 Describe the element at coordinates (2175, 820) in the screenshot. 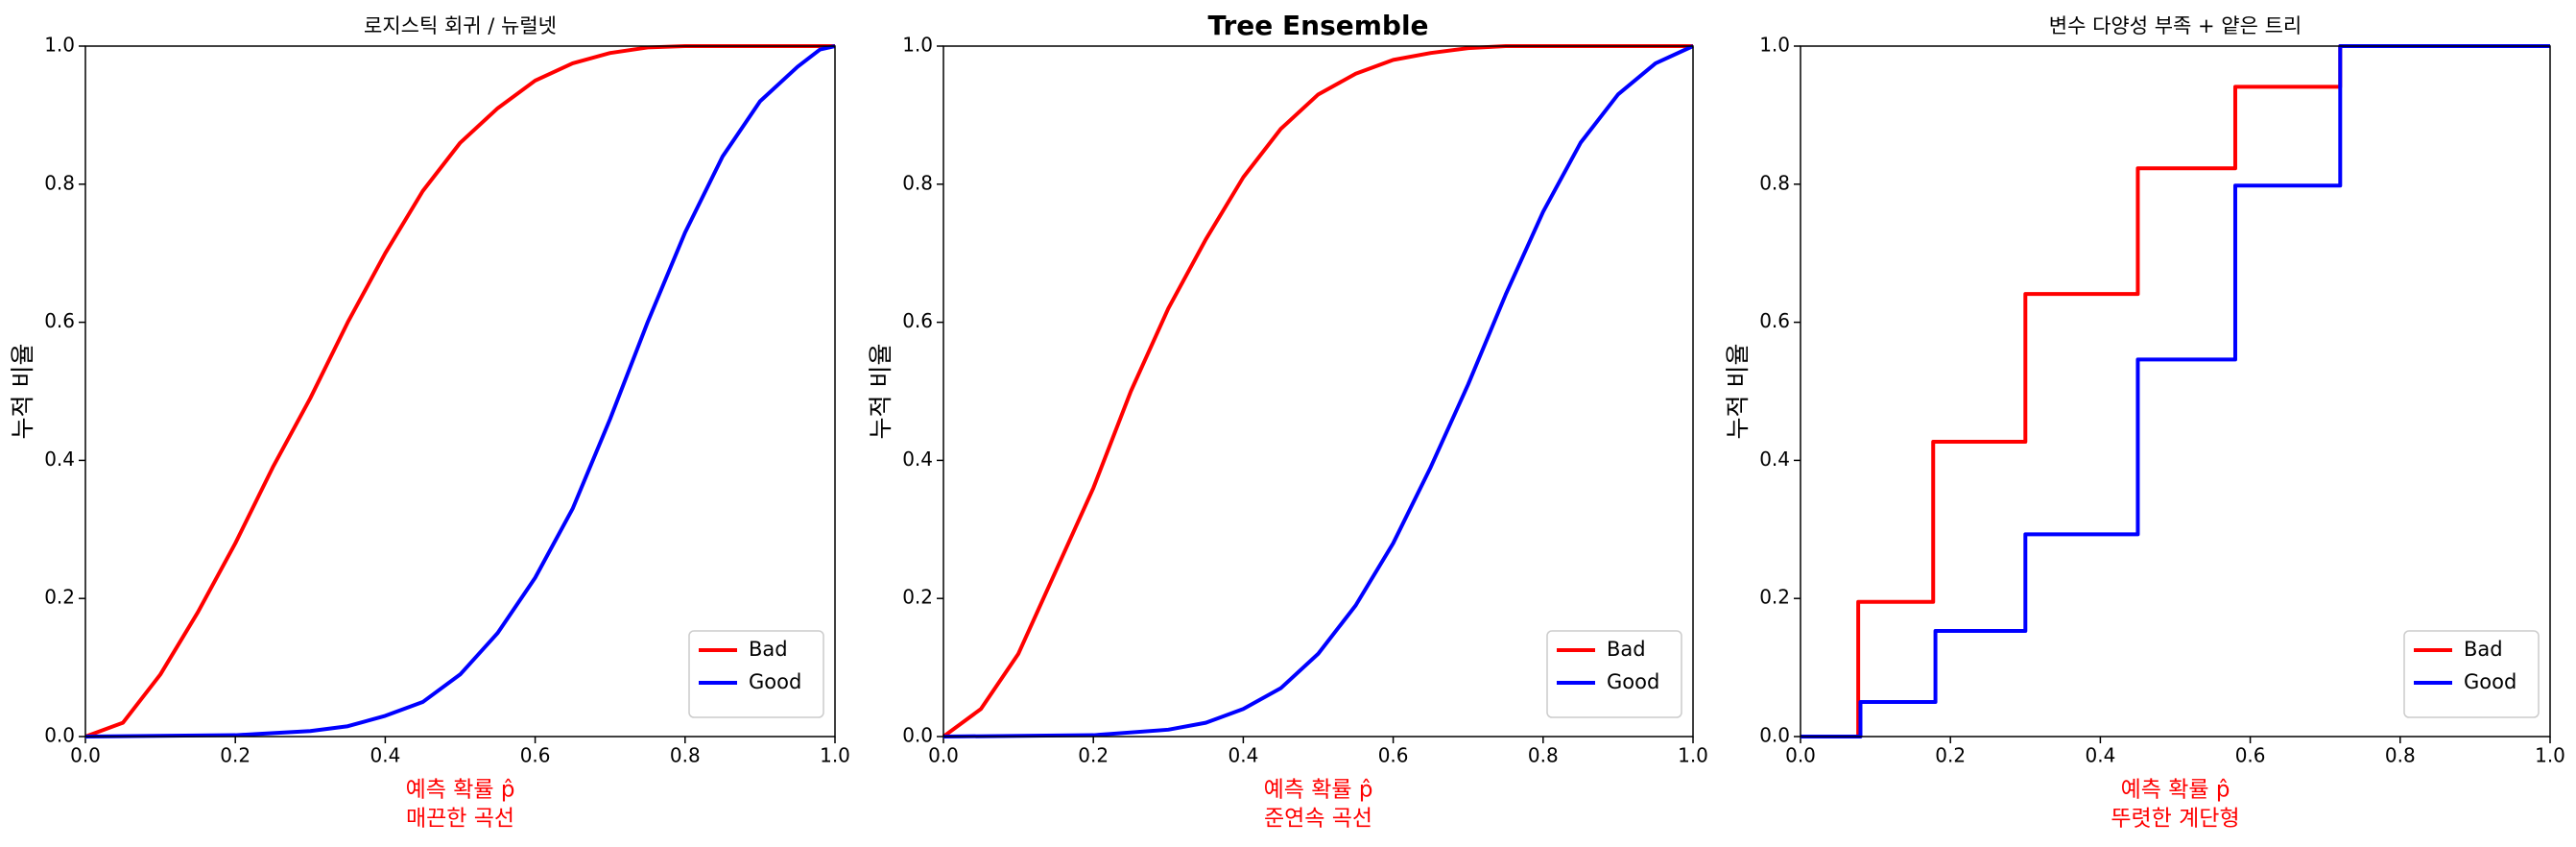

I see `annotation: 뚜렷한 계단형` at that location.